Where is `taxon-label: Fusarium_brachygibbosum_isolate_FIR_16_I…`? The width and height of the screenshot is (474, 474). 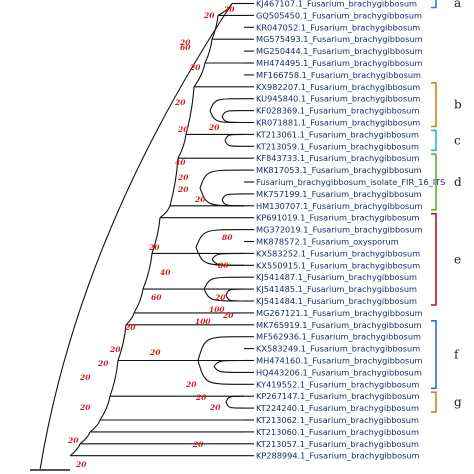
taxon-label: Fusarium_brachygibbosum_isolate_FIR_16_I… is located at coordinates (350, 182).